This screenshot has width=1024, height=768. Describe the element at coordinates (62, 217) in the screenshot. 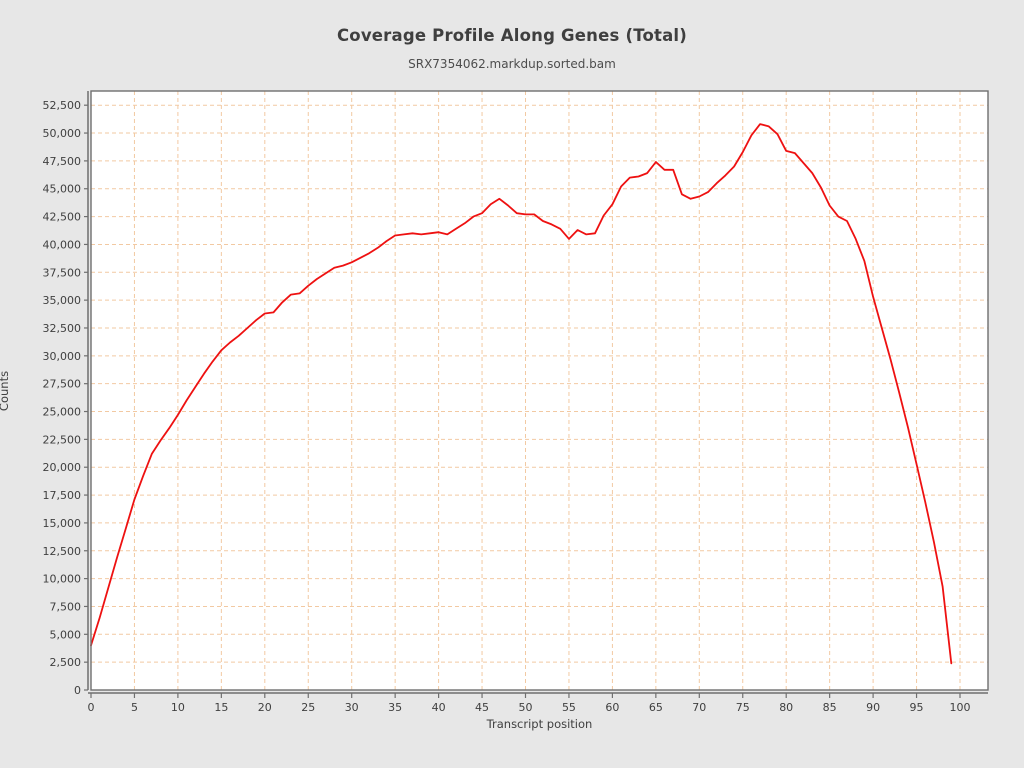

I see `y-tick-label: 42,500` at that location.